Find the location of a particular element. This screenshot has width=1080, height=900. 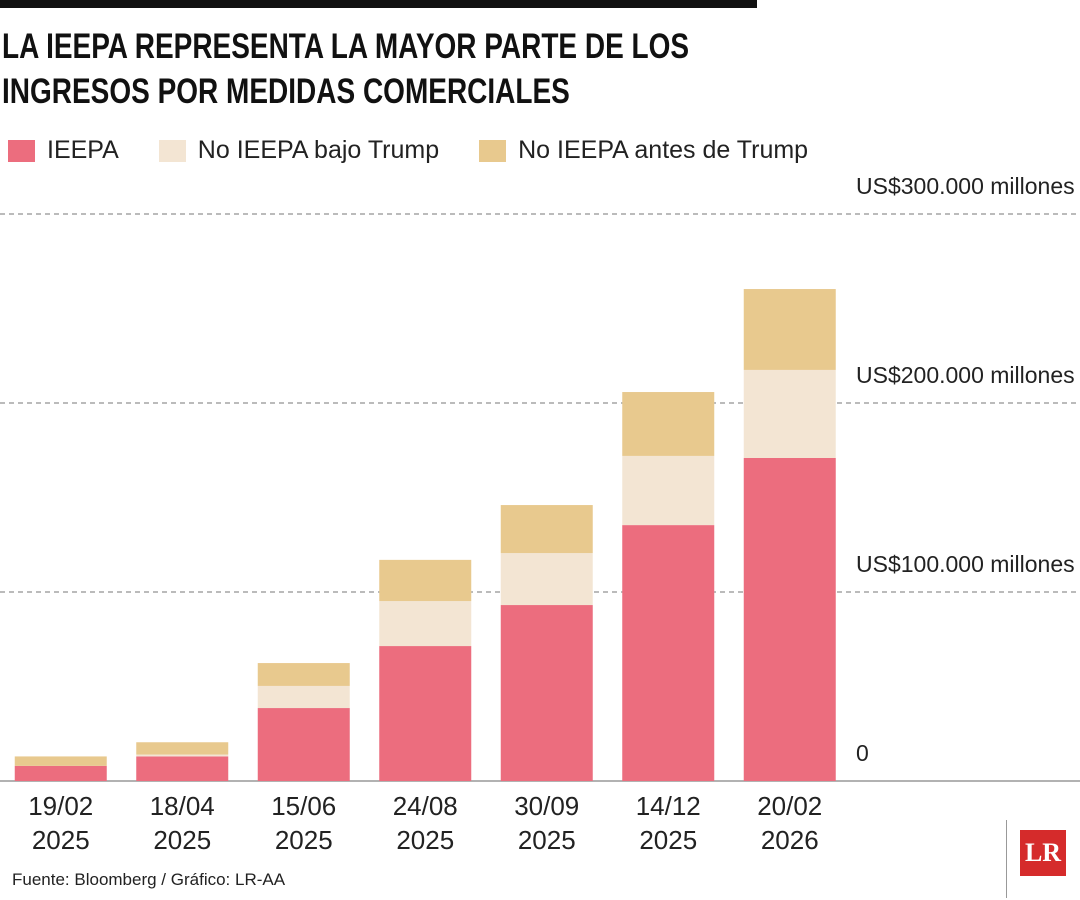

legend-item: No IEEPA antes de Trump is located at coordinates (643, 150).